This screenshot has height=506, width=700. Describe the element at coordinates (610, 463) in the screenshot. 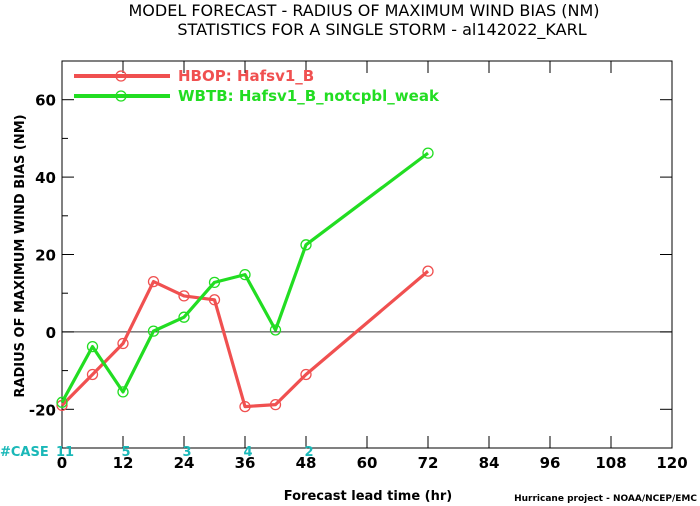

I see `x-tick-label: 108` at that location.